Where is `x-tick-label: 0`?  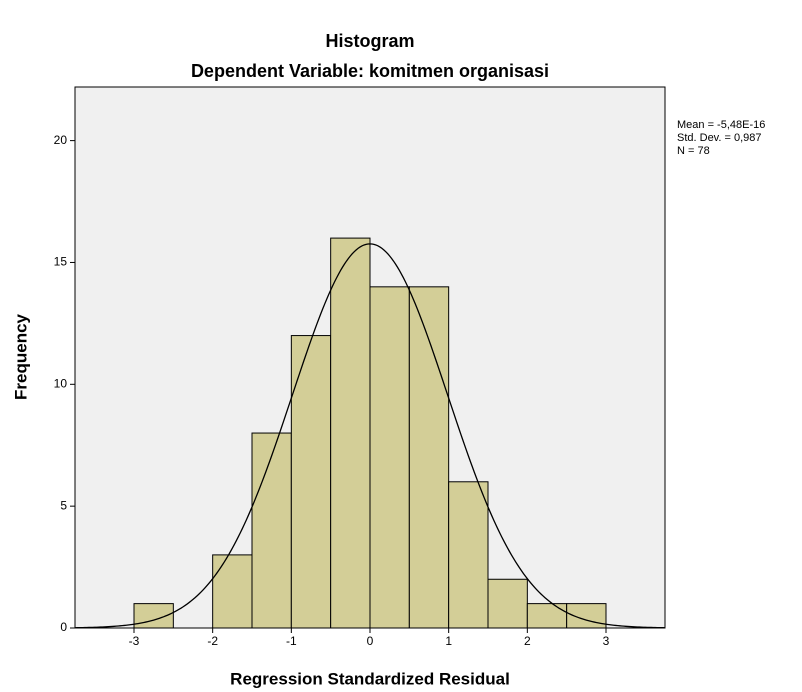
x-tick-label: 0 is located at coordinates (370, 641).